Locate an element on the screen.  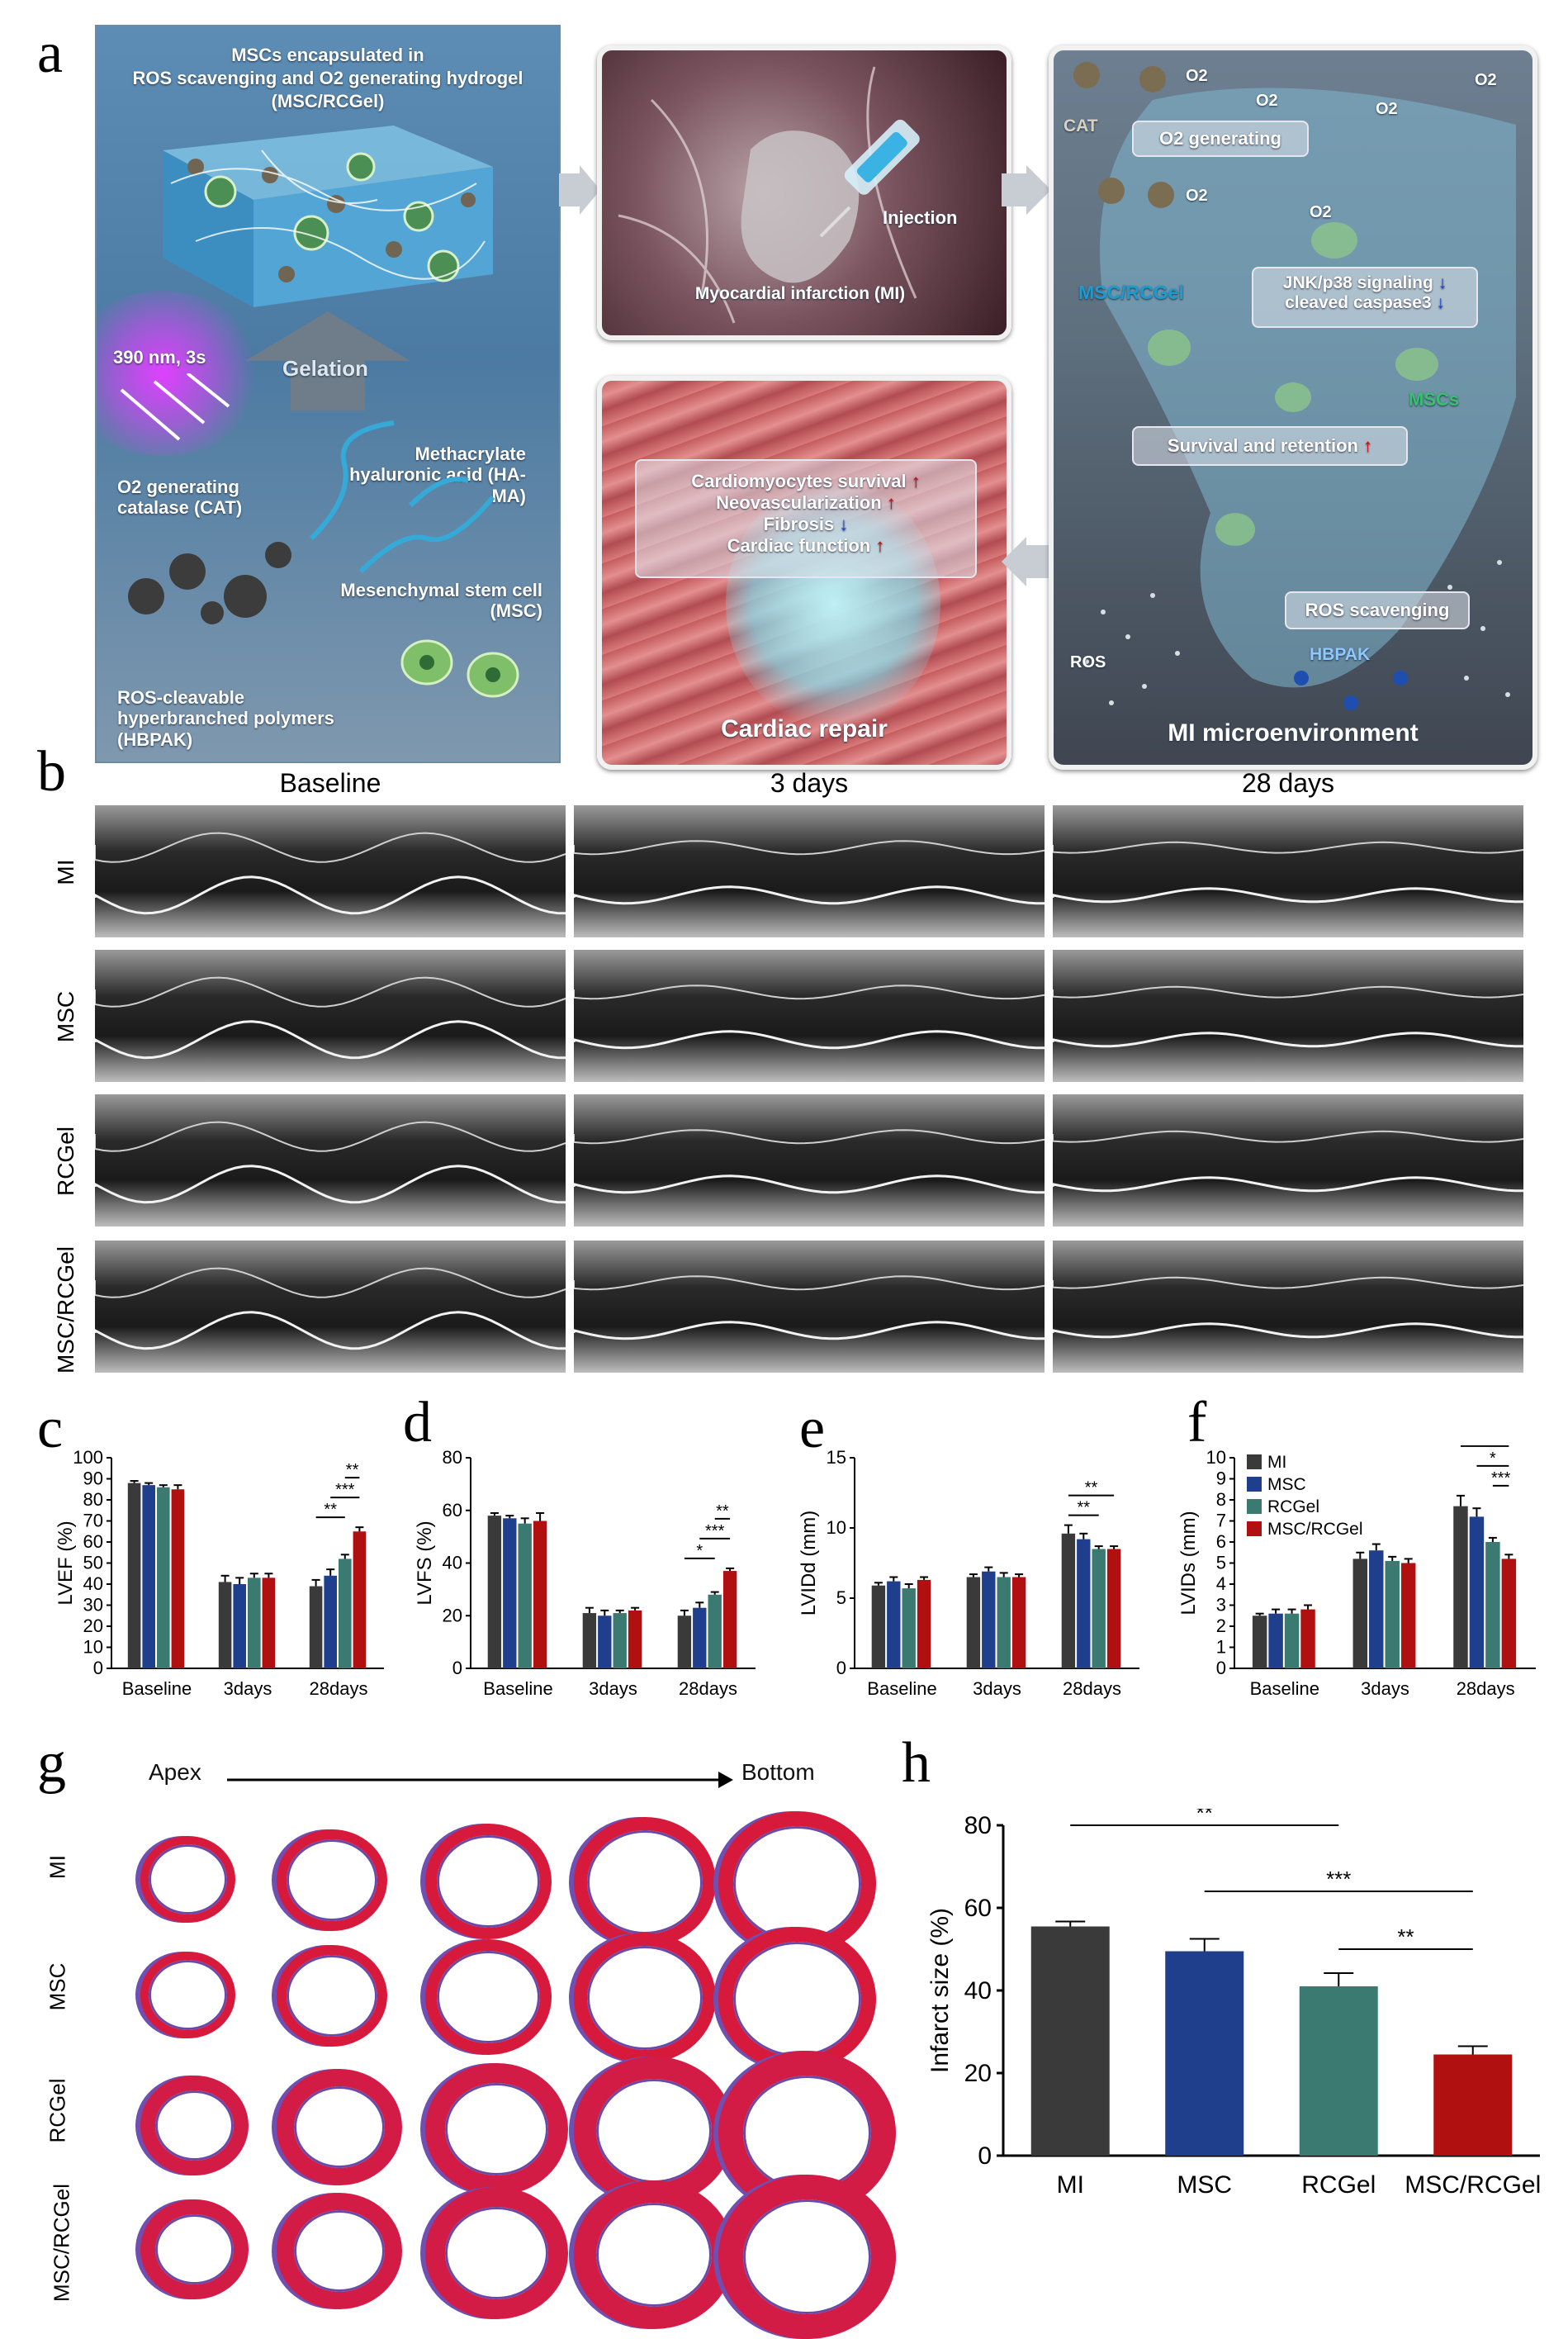
bar-rcgel-3days is located at coordinates (1393, 1614).